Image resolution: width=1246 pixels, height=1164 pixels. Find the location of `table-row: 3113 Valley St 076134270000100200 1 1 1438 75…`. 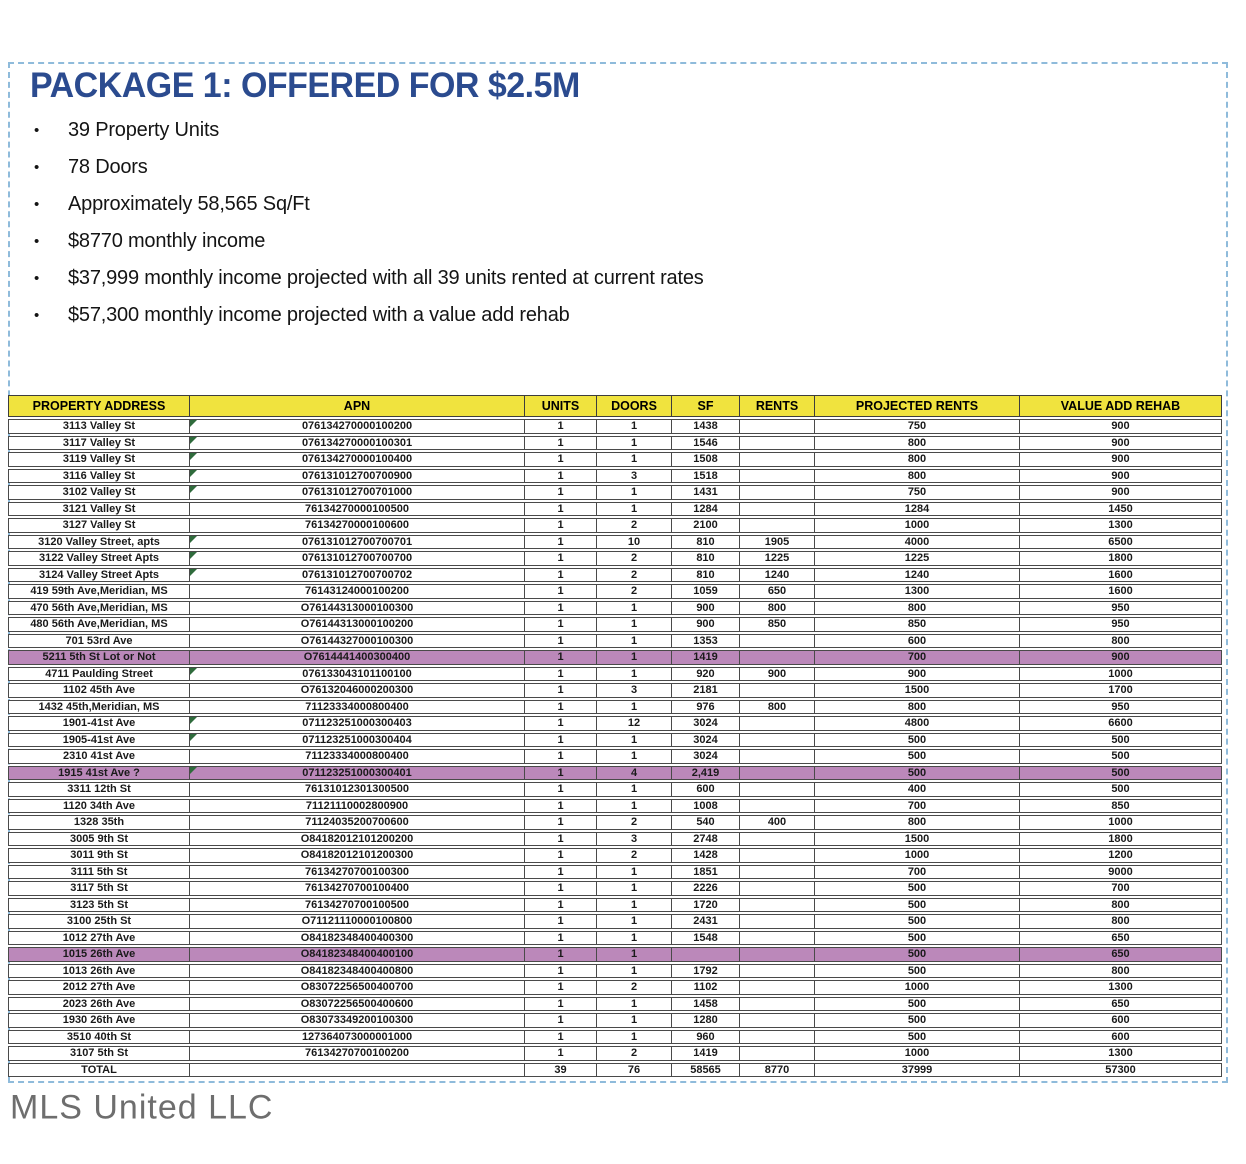

table-row: 3113 Valley St 076134270000100200 1 1 1438 75… is located at coordinates (615, 426).